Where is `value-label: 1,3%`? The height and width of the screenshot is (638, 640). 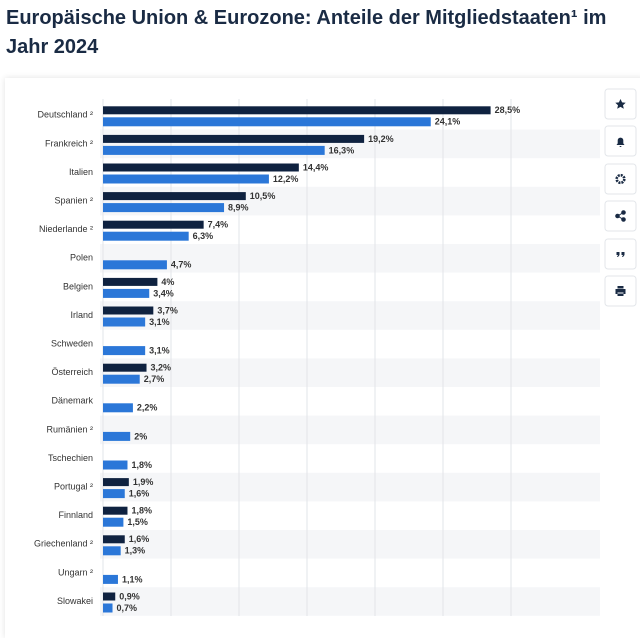
value-label: 1,3% is located at coordinates (135, 551).